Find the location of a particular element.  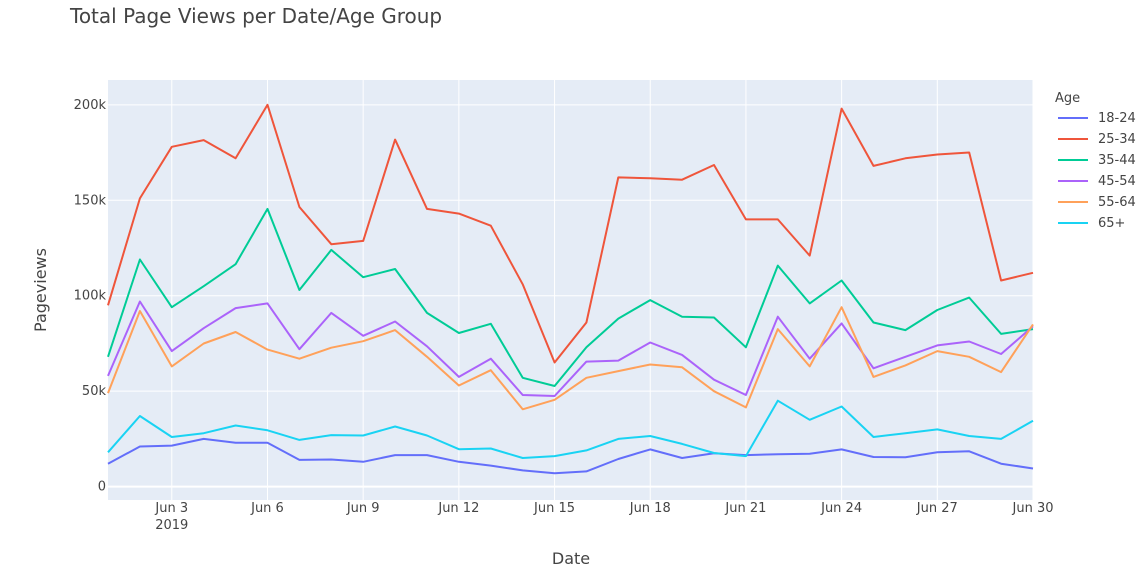

series-line-65+ is located at coordinates (570, 429).